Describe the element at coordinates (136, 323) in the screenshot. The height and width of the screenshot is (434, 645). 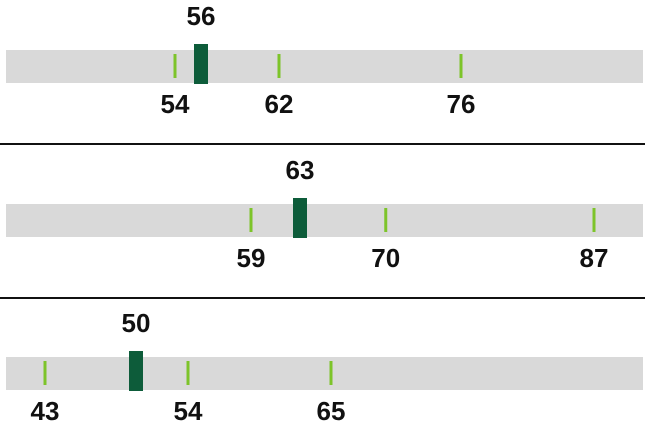
I see `value-label: 50` at that location.